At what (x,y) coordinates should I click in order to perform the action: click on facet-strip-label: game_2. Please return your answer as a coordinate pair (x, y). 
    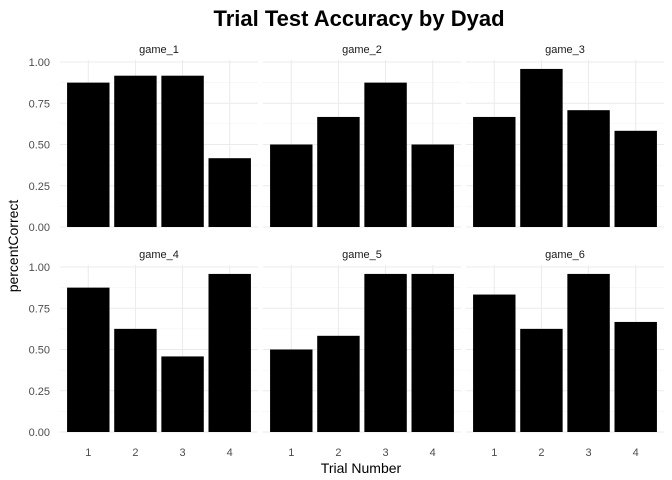
    Looking at the image, I should click on (362, 50).